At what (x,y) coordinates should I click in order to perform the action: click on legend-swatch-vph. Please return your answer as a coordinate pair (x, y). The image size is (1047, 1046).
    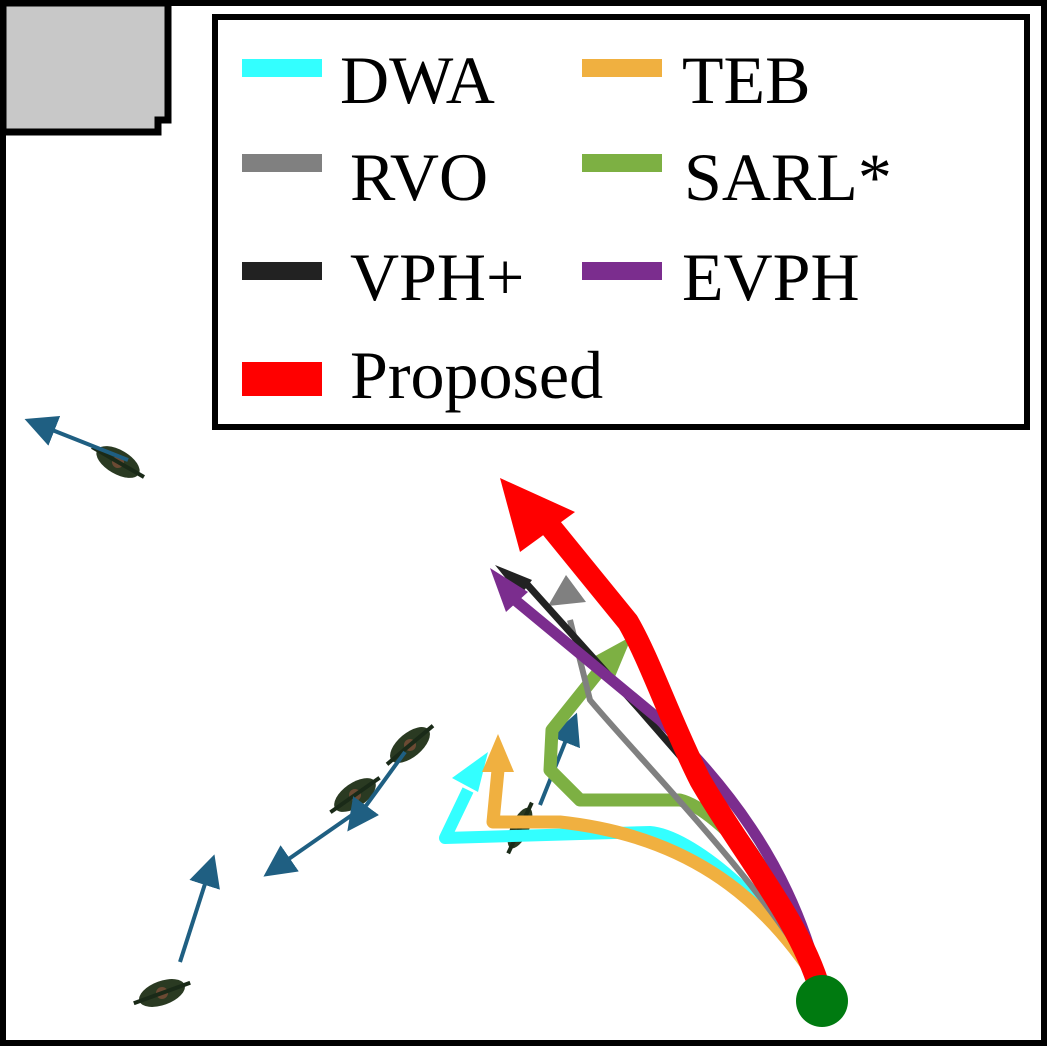
    Looking at the image, I should click on (282, 271).